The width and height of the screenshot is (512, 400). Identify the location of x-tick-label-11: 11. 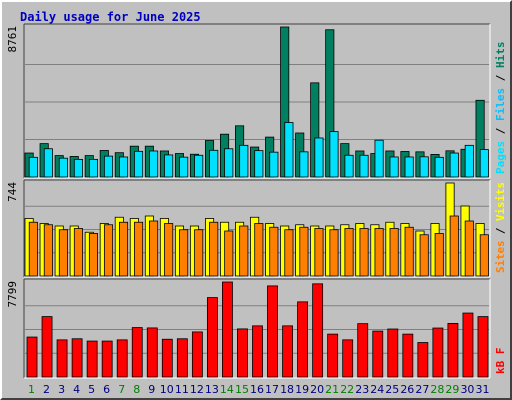
(182, 389).